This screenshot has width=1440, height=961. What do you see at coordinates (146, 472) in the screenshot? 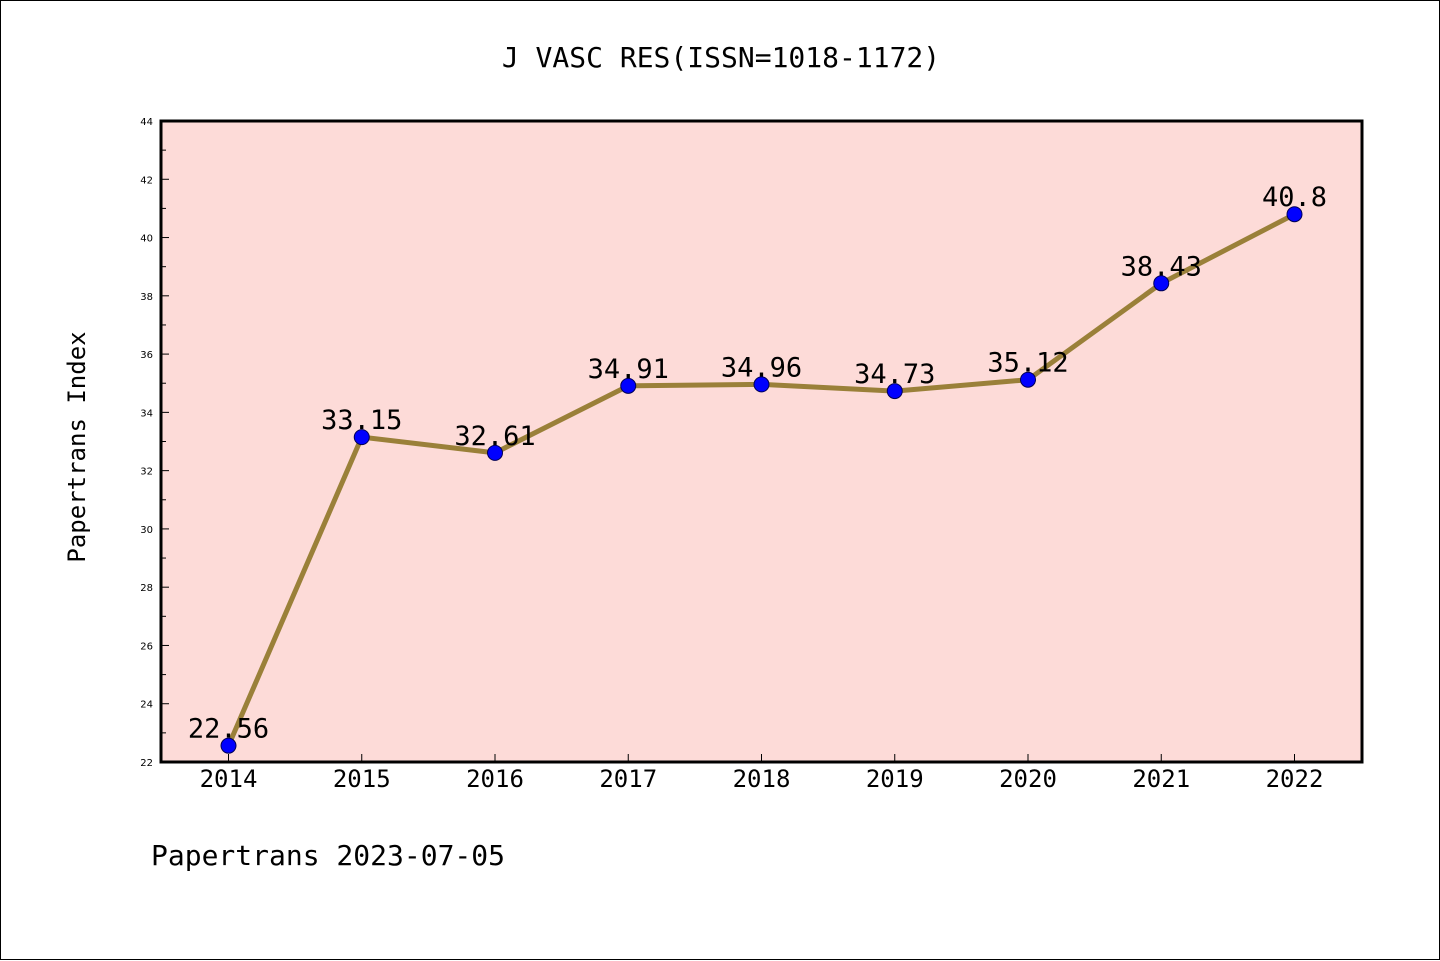
I see `y-tick-label: 32` at bounding box center [146, 472].